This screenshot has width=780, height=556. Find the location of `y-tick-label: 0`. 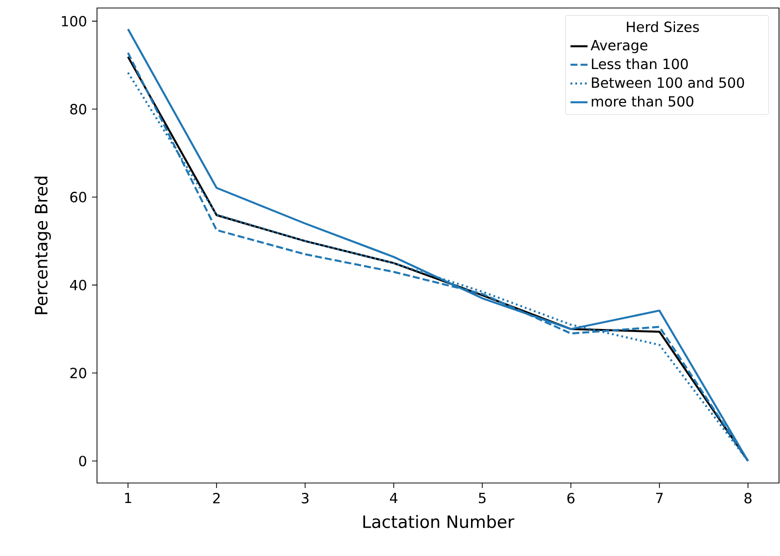

y-tick-label: 0 is located at coordinates (82, 461).